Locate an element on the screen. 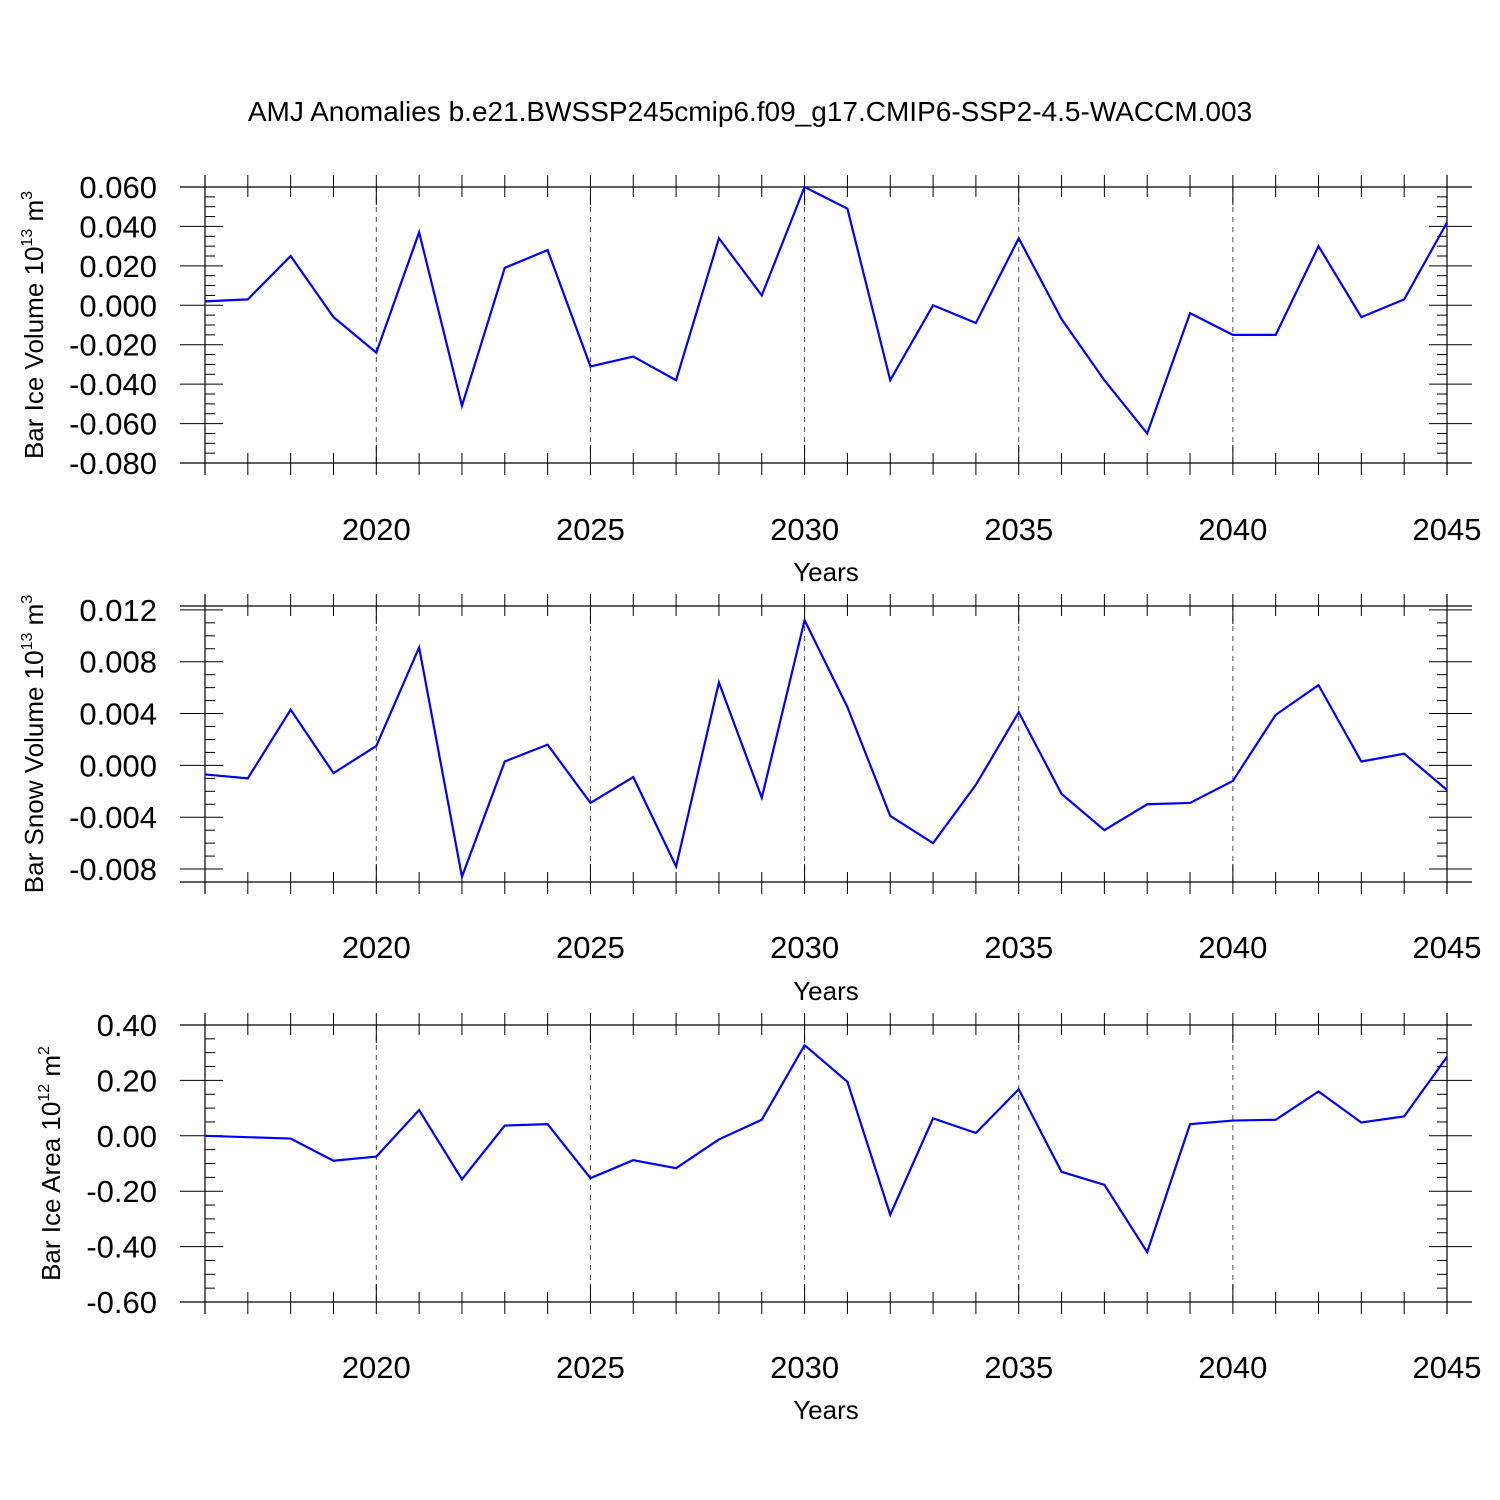 The width and height of the screenshot is (1500, 1500). y-tick-label: -0.040 is located at coordinates (113, 384).